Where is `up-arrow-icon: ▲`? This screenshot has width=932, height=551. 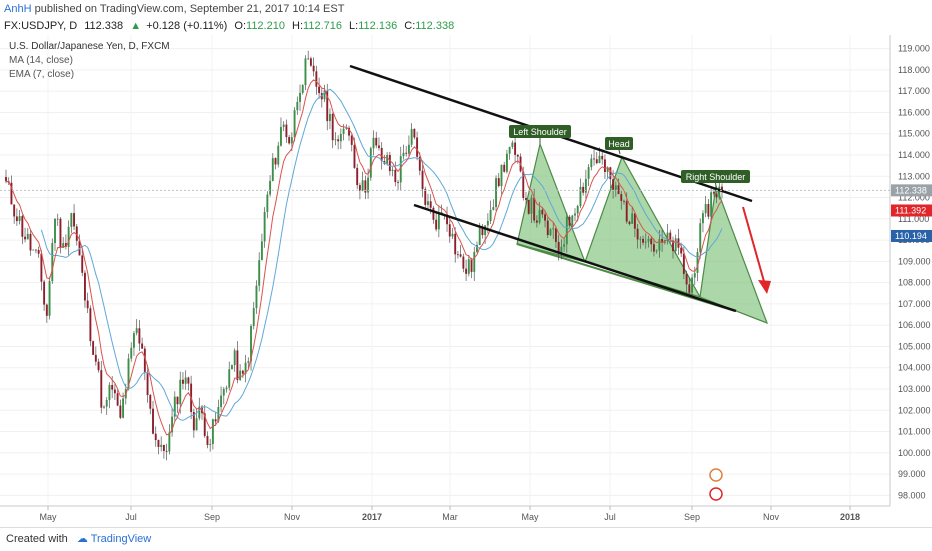 up-arrow-icon: ▲ is located at coordinates (136, 26).